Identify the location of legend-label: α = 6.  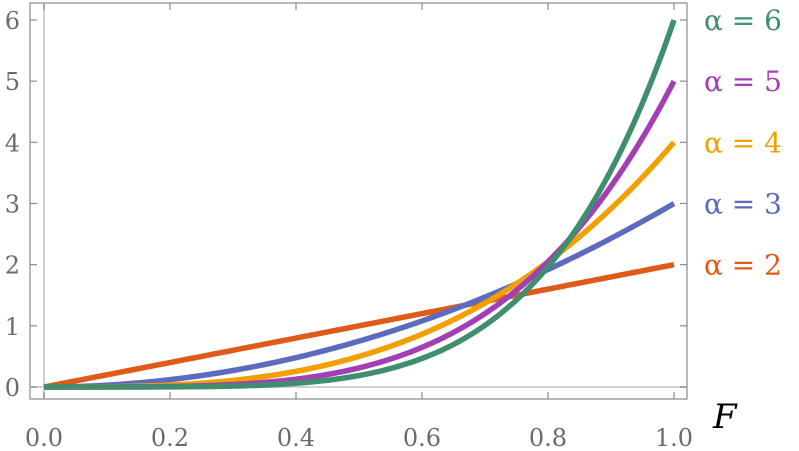
(743, 20).